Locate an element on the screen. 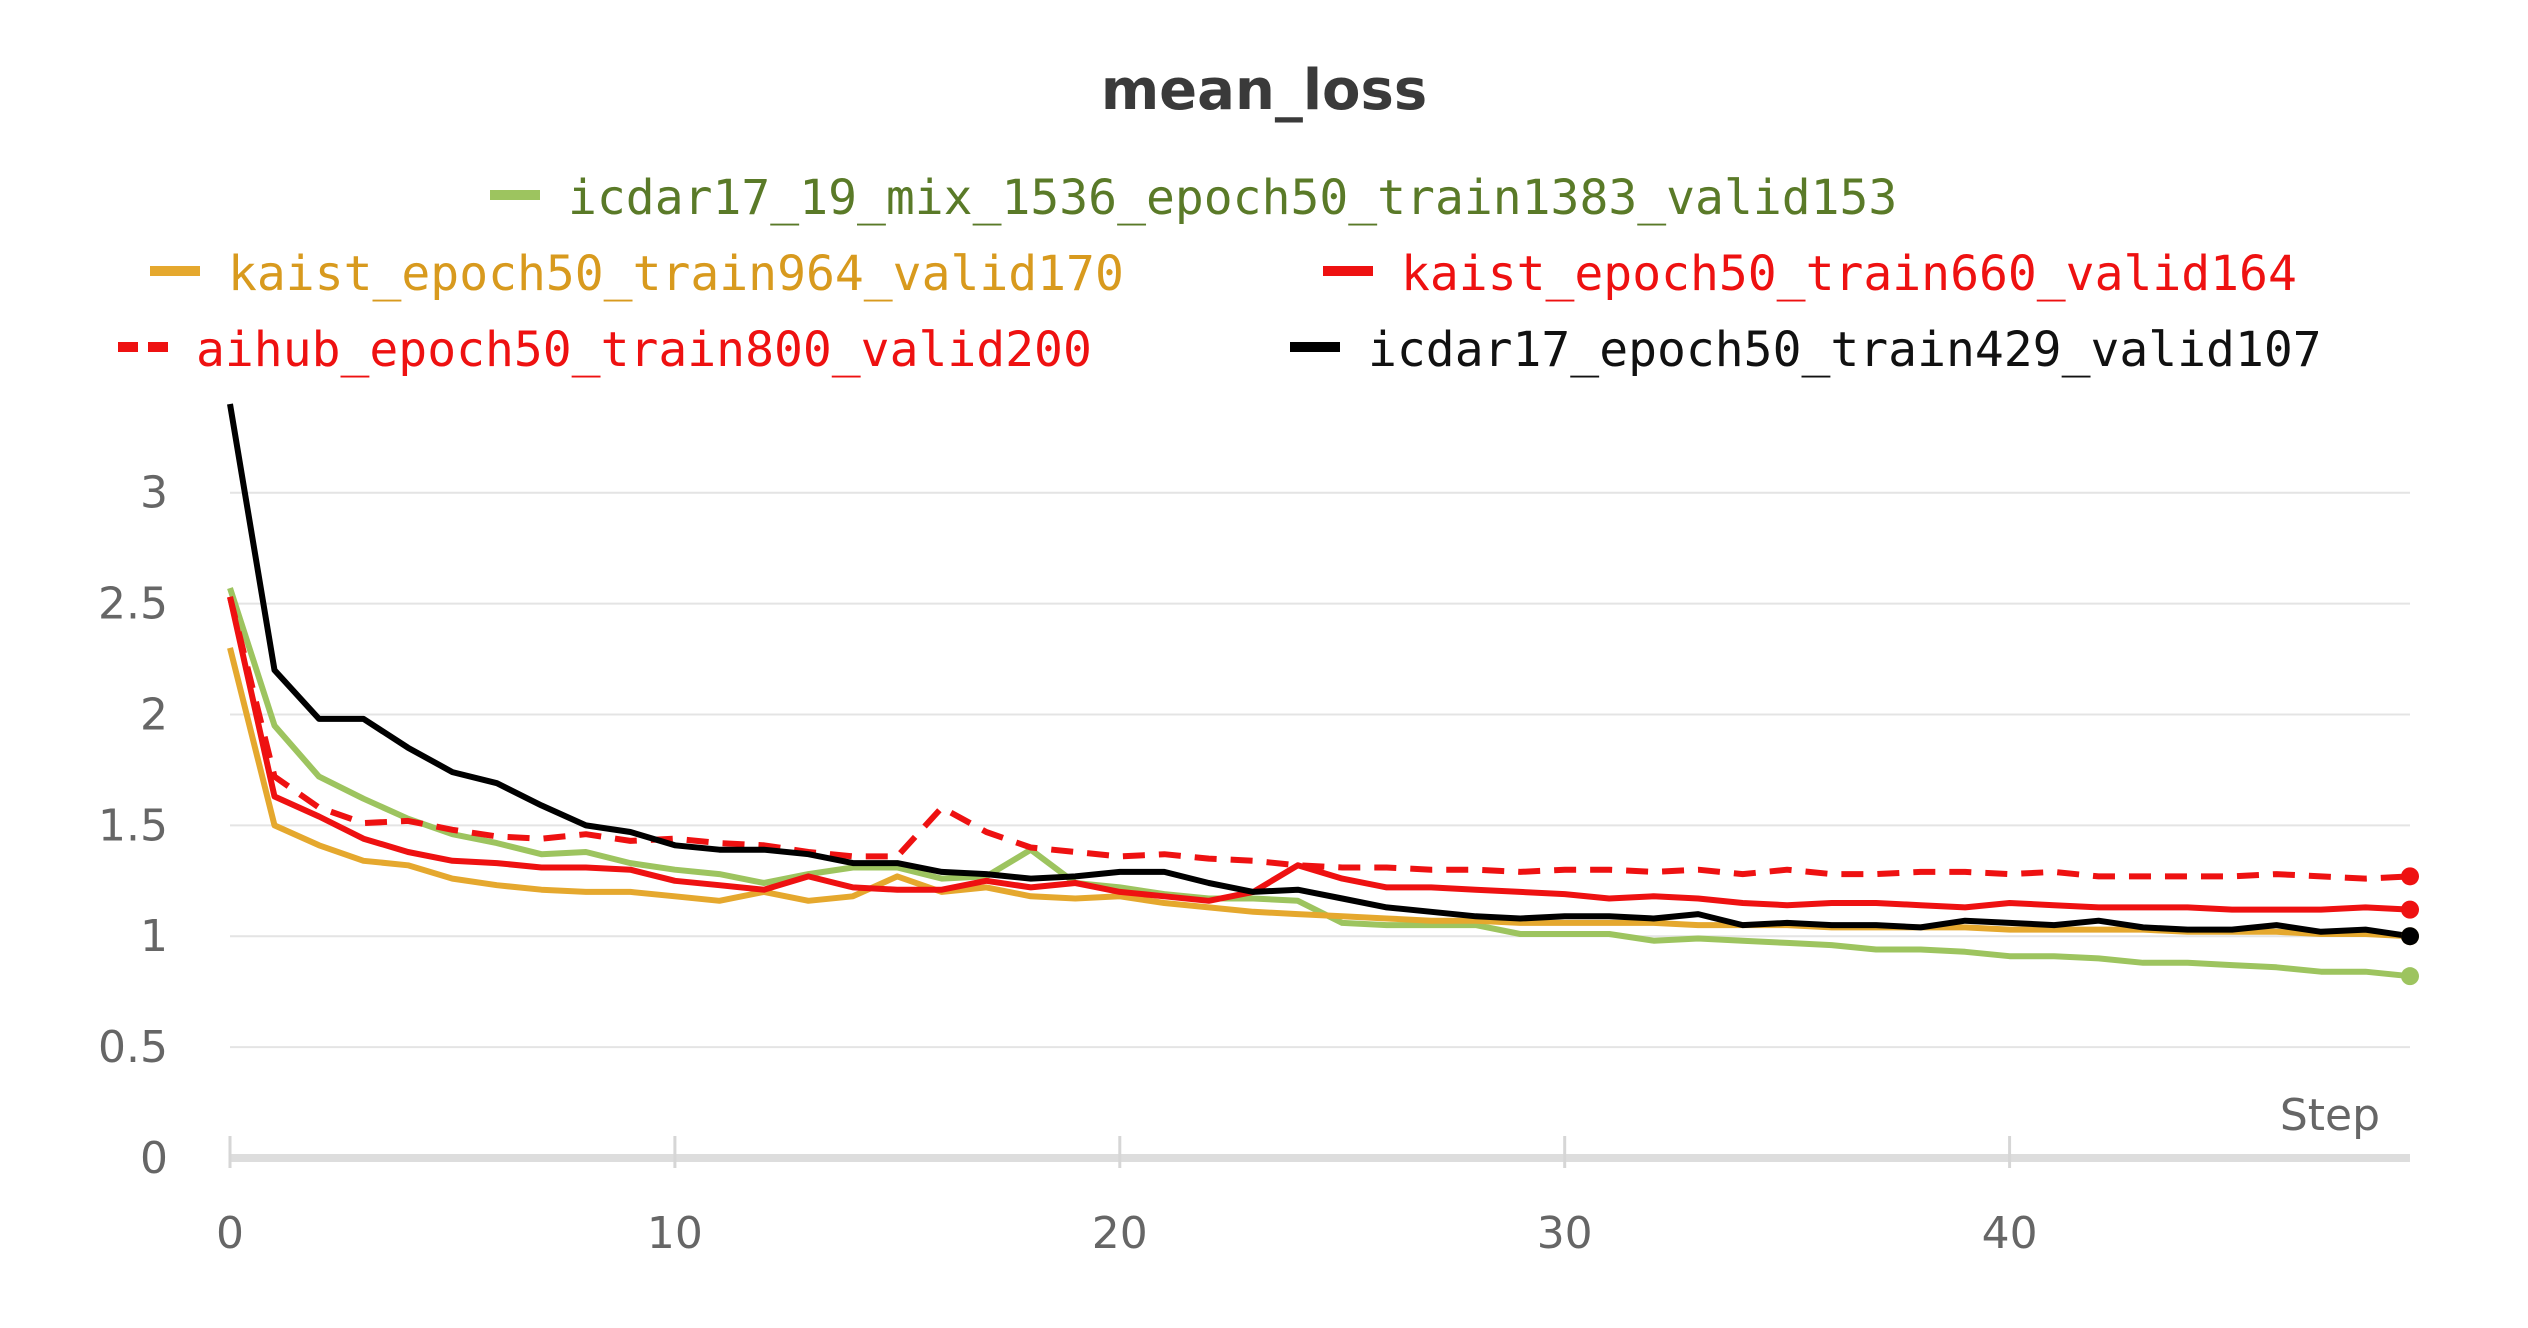 This screenshot has height=1328, width=2528. y-tick-label: 2 is located at coordinates (154, 714).